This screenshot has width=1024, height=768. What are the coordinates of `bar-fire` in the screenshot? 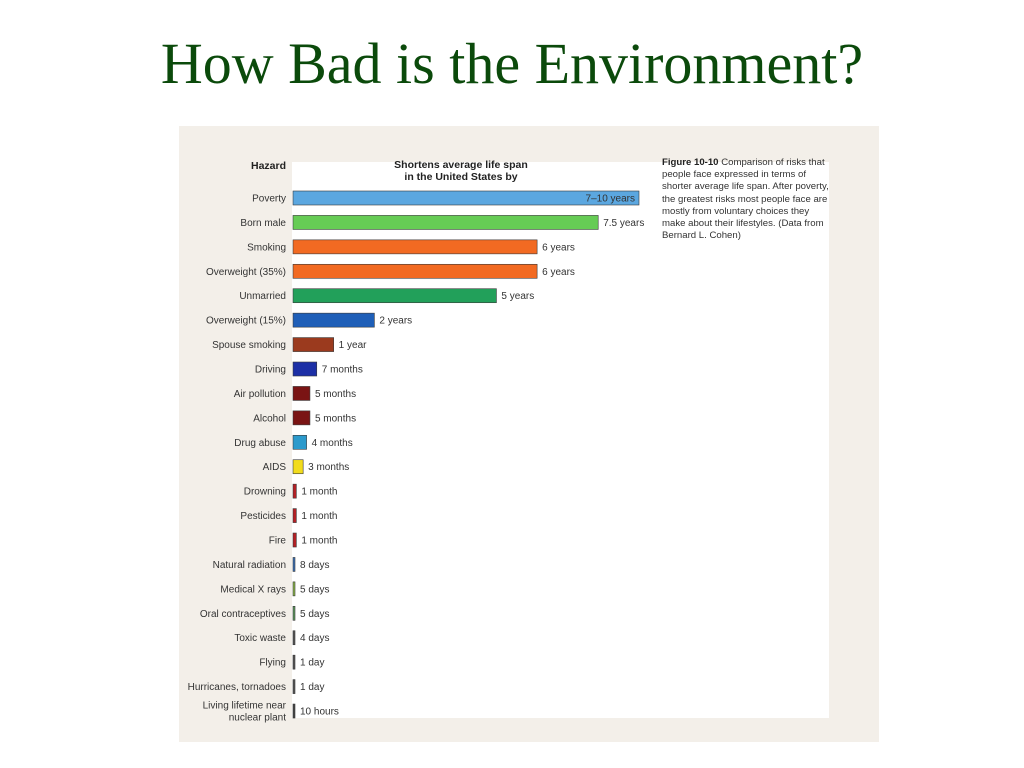 It's located at (294, 540).